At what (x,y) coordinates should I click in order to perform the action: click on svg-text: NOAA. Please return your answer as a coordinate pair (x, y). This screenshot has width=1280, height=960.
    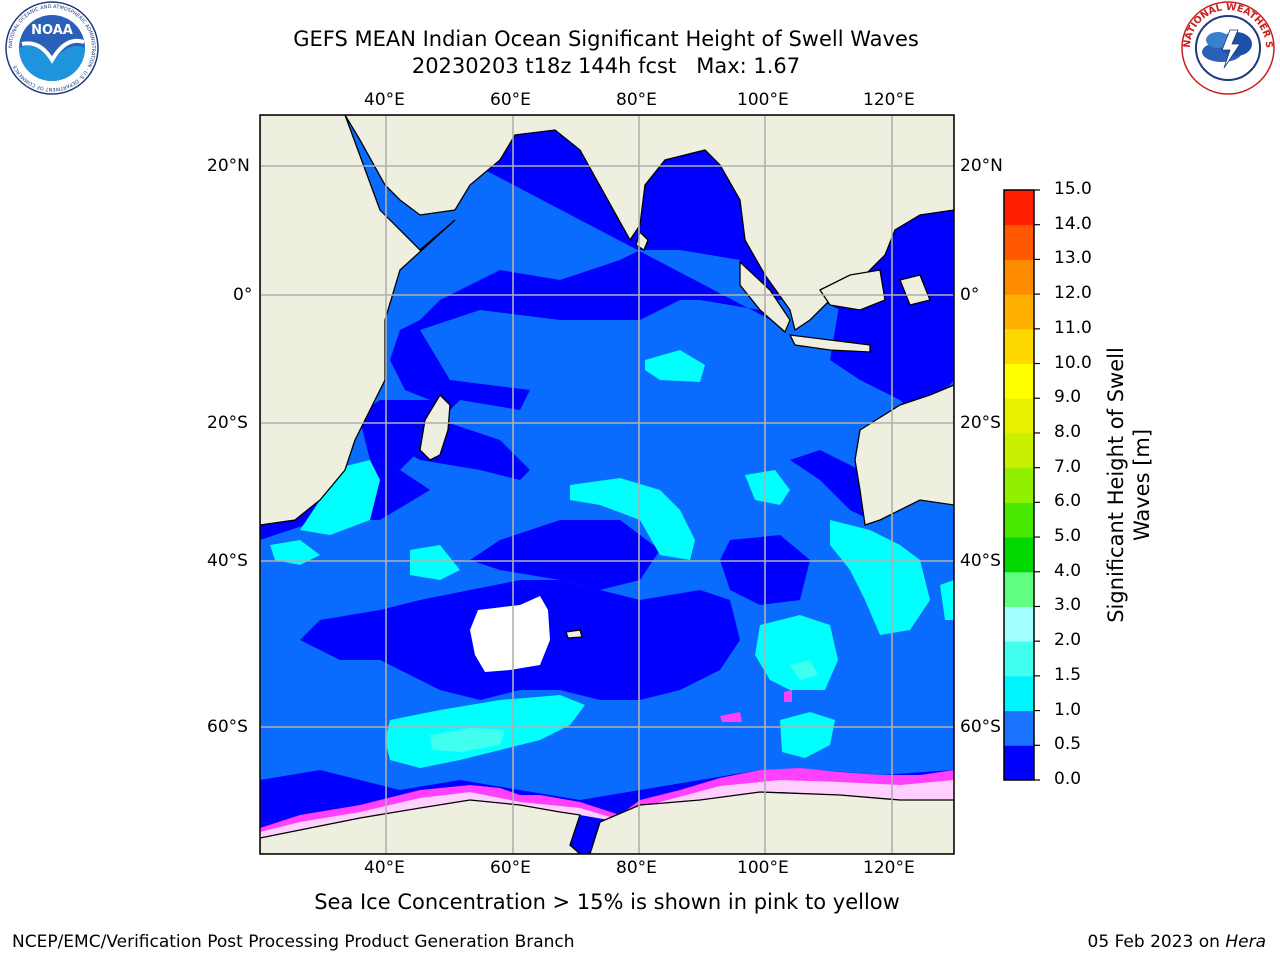
    Looking at the image, I should click on (52, 30).